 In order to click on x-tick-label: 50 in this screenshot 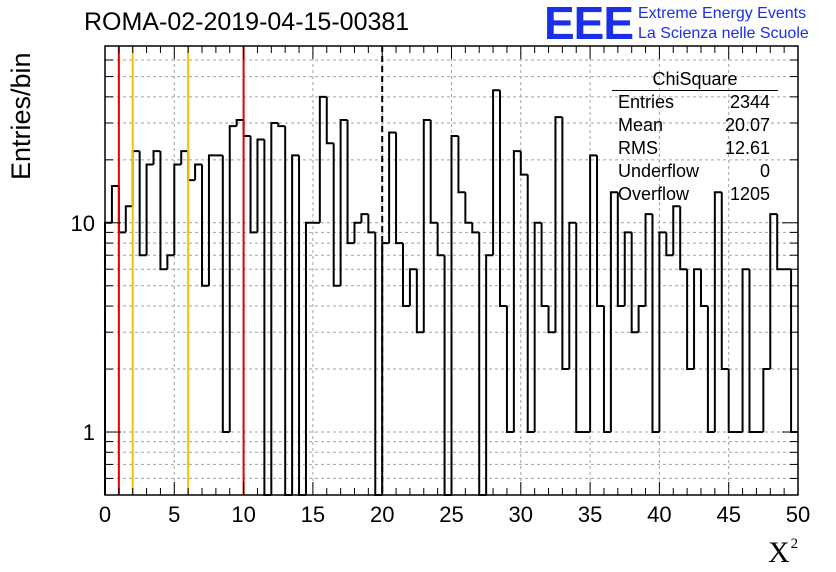, I will do `click(798, 514)`.